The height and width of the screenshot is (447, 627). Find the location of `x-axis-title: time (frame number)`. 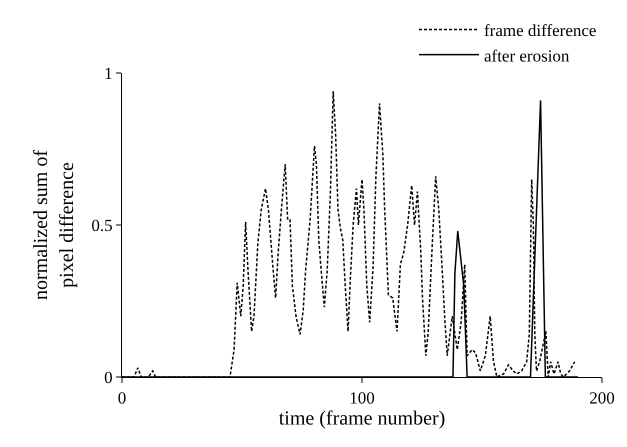

x-axis-title: time (frame number) is located at coordinates (362, 418).